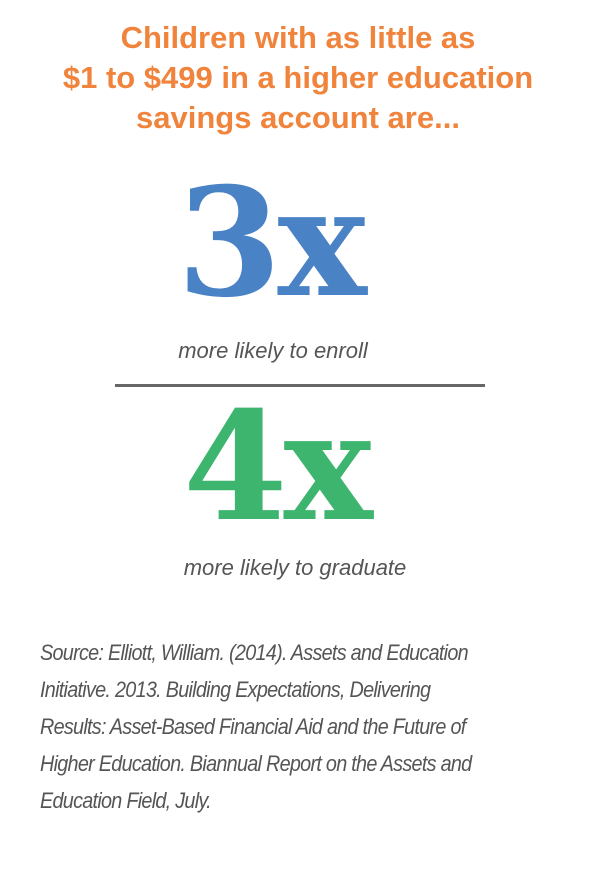  What do you see at coordinates (126, 800) in the screenshot?
I see `source-line-5: Education Field, July.` at bounding box center [126, 800].